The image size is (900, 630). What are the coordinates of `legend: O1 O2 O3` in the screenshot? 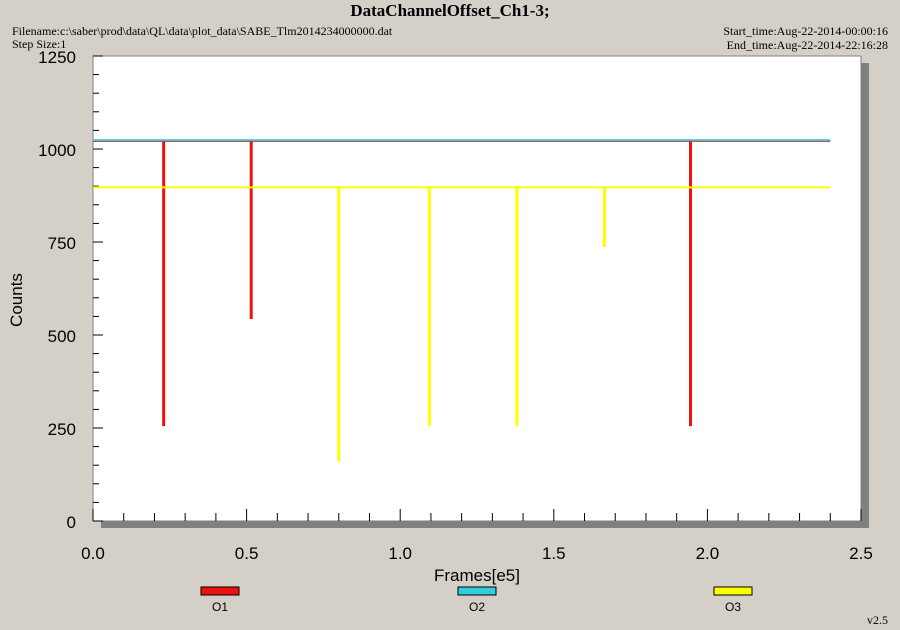 It's located at (476, 600).